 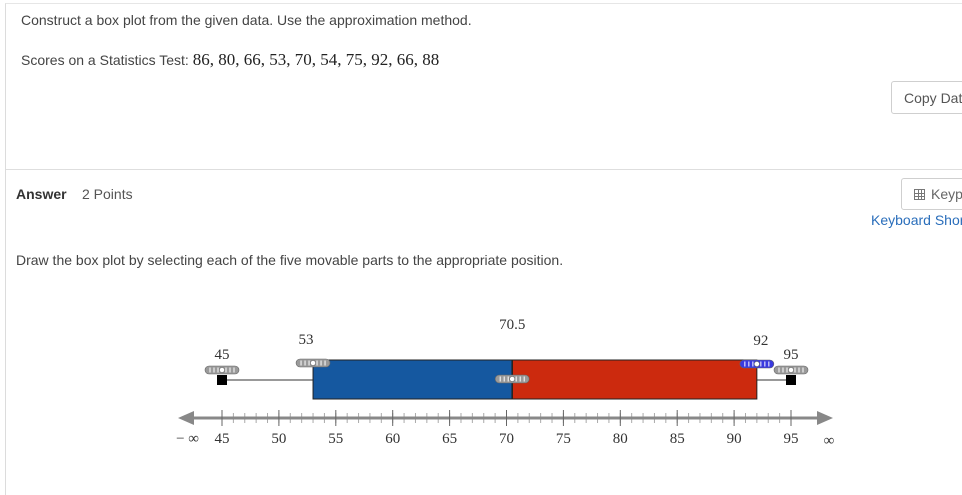 What do you see at coordinates (484, 169) in the screenshot?
I see `section-divider` at bounding box center [484, 169].